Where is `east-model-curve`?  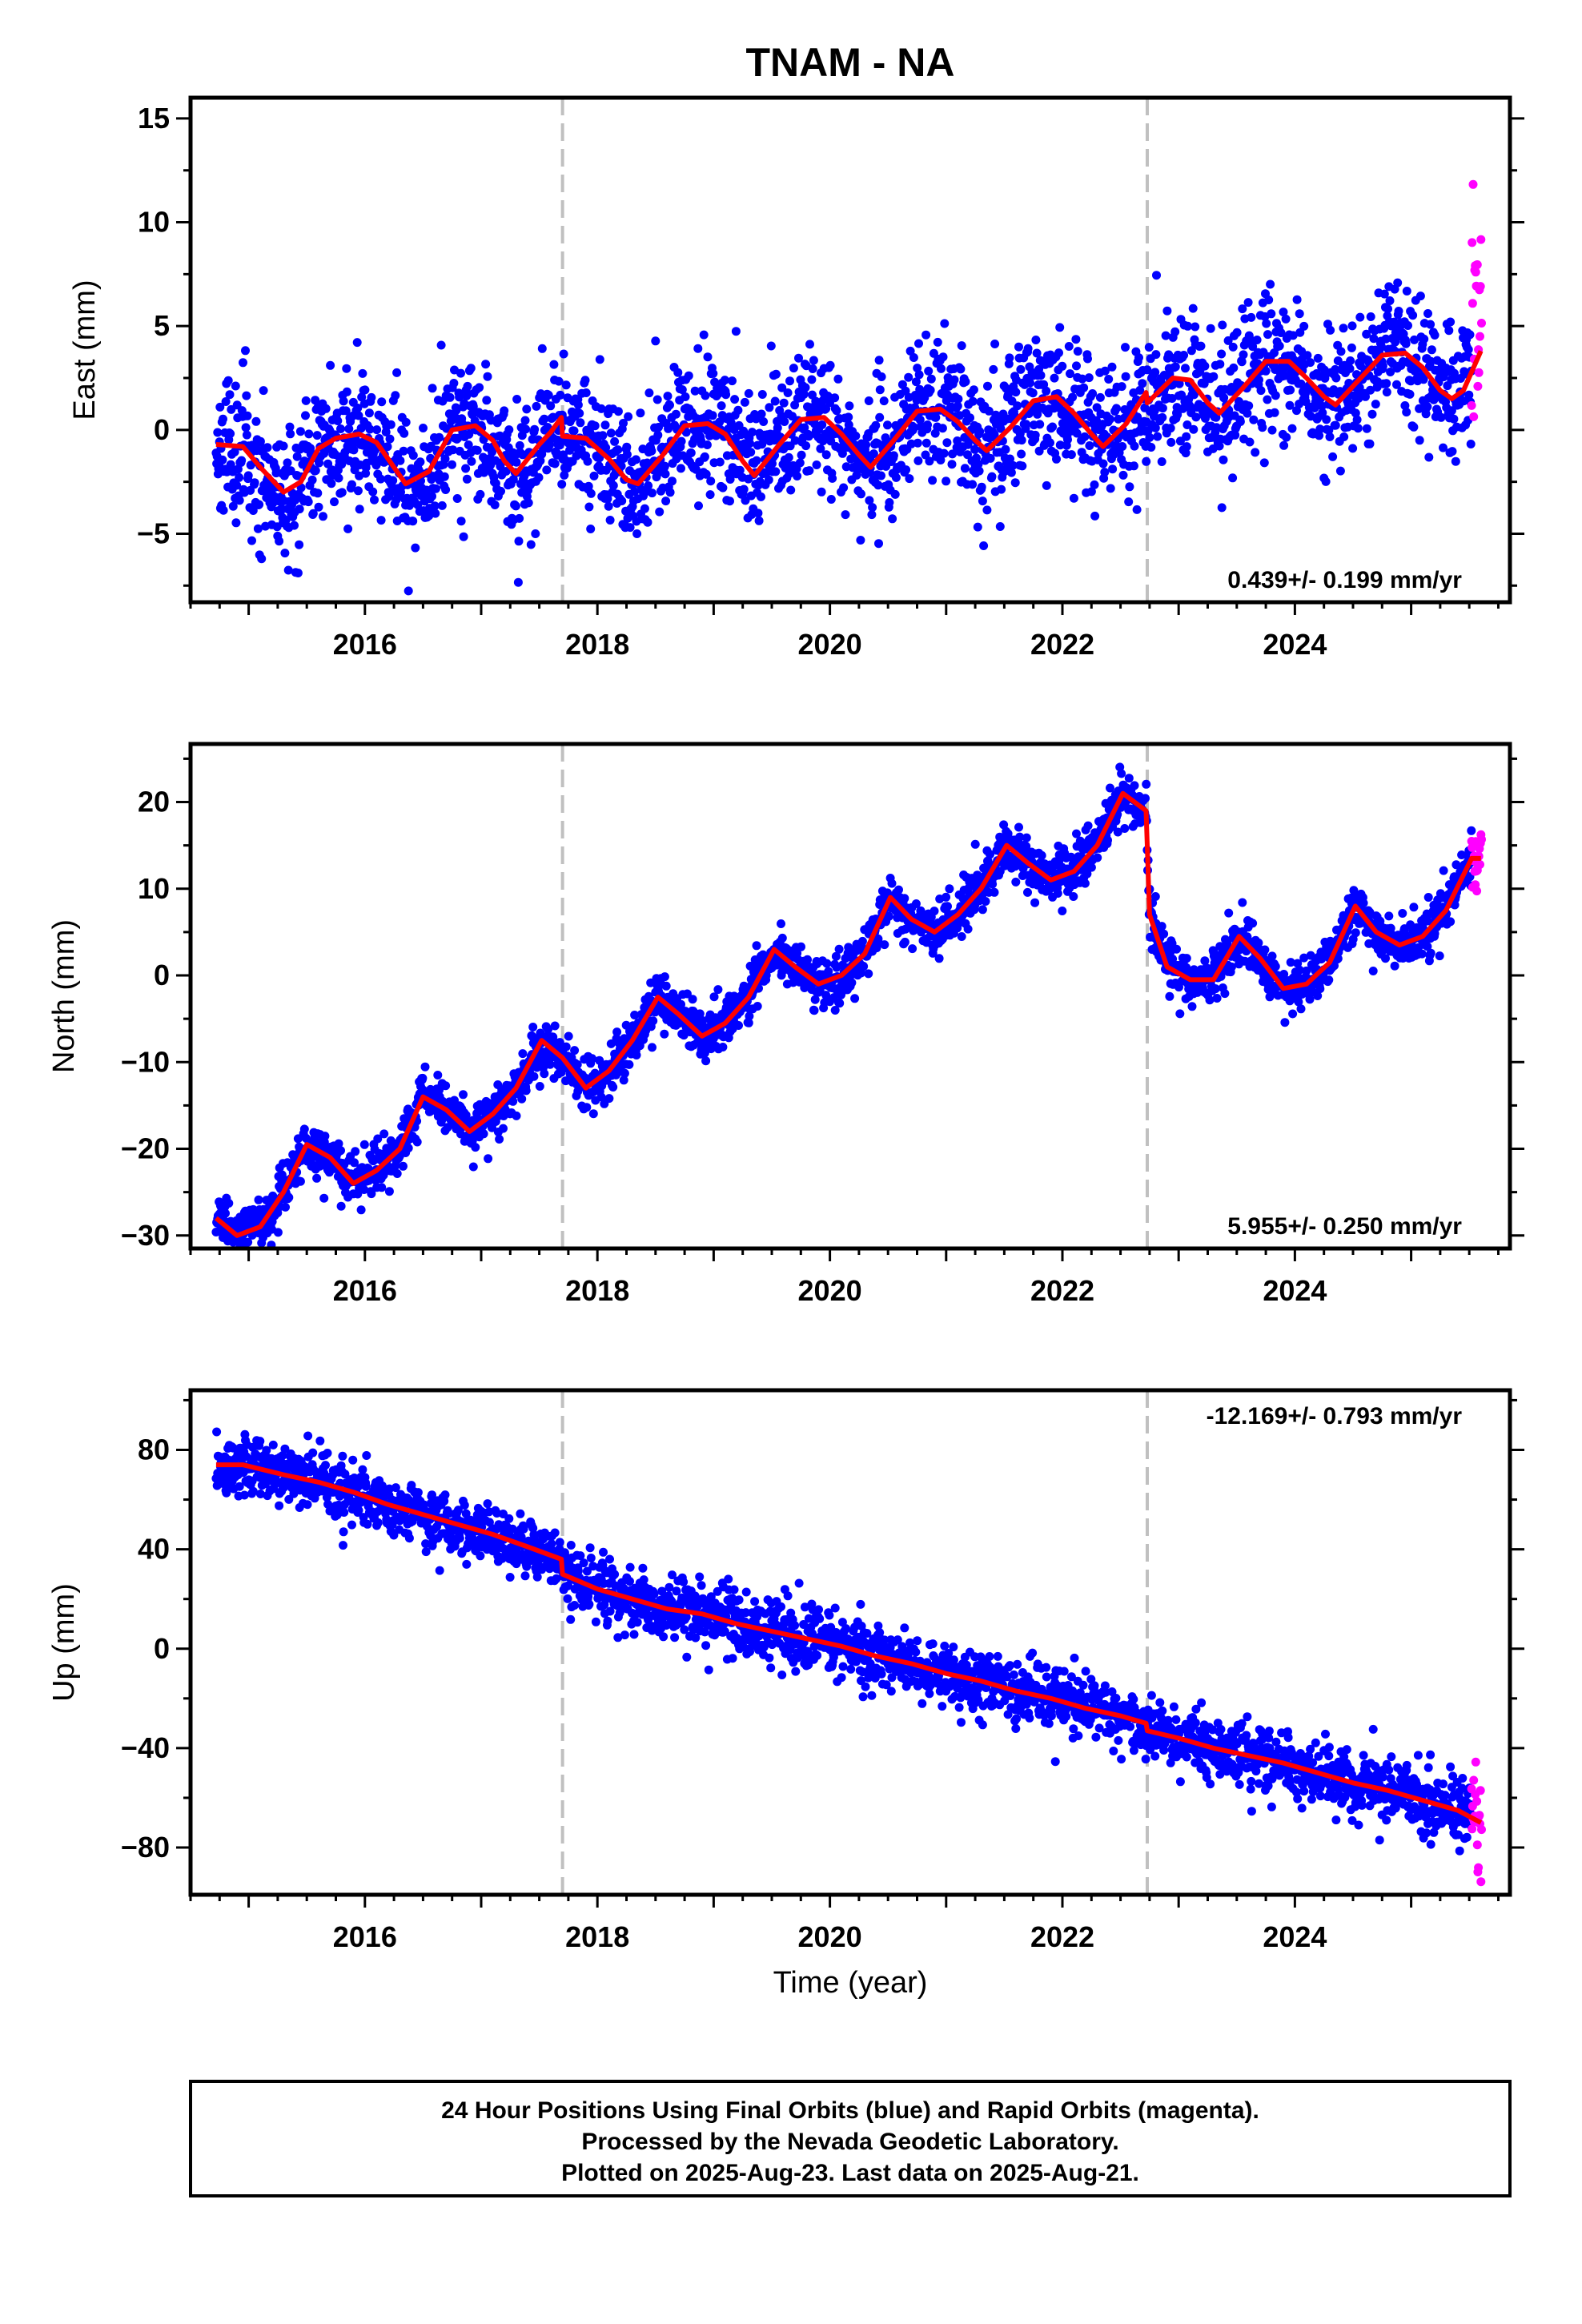 east-model-curve is located at coordinates (849, 423).